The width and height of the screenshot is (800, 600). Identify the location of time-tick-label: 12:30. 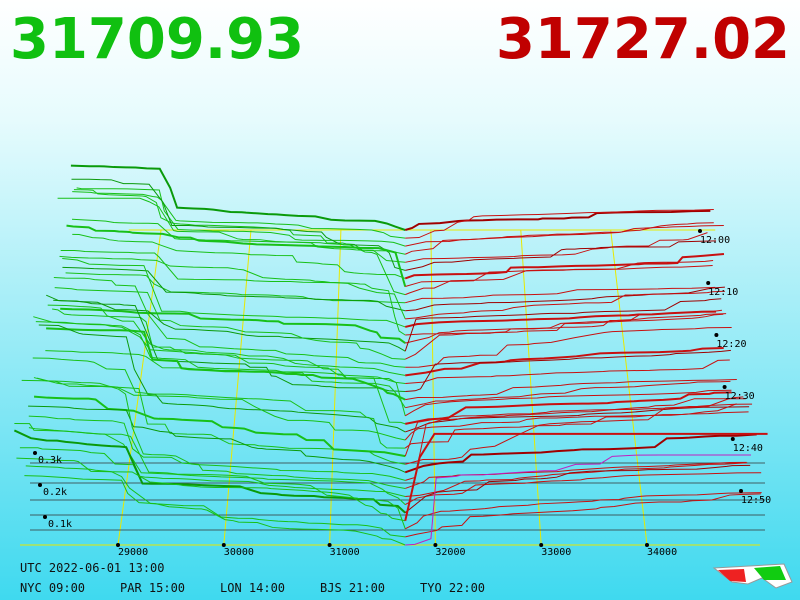
(740, 396).